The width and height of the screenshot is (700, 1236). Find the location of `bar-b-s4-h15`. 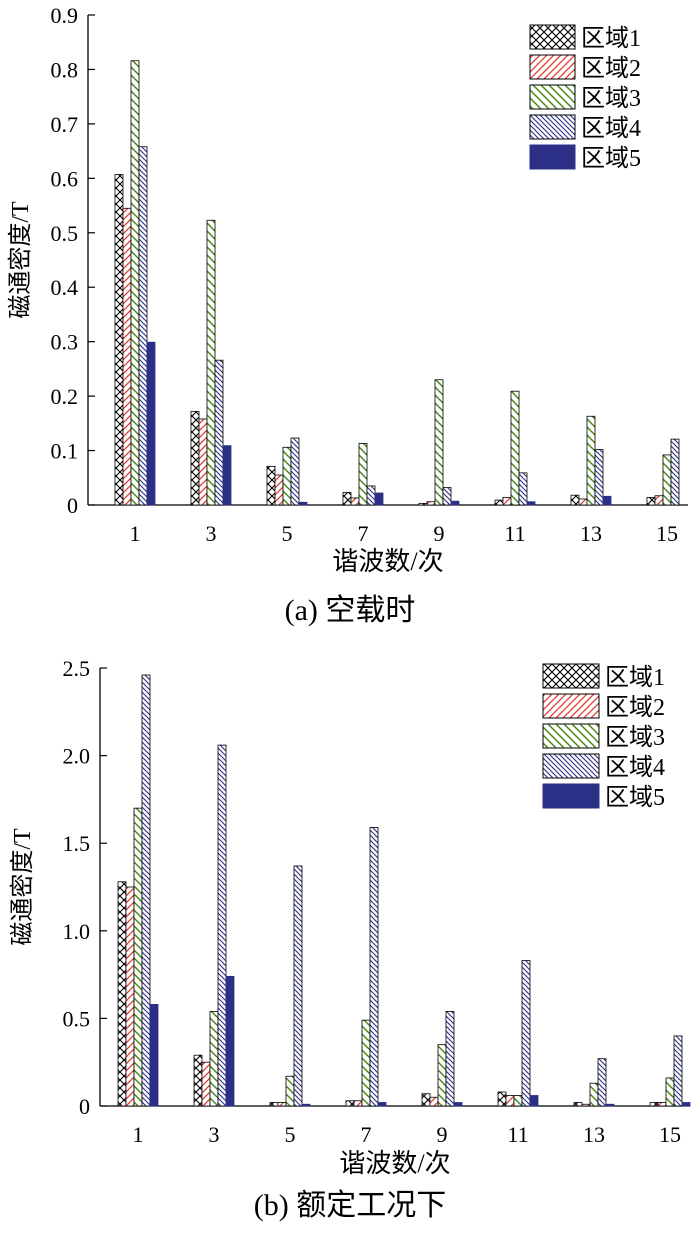

bar-b-s4-h15 is located at coordinates (678, 1071).